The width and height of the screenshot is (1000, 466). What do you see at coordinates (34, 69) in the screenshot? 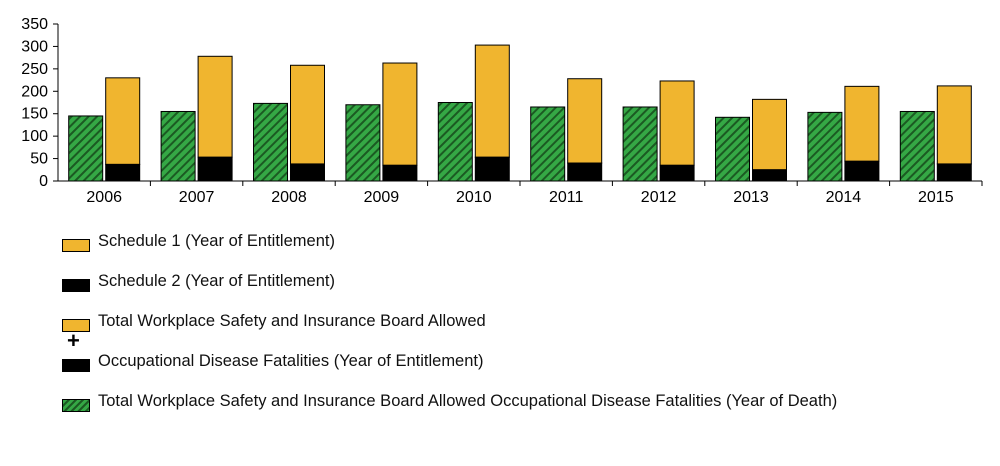
I see `y-tick-label: 250` at bounding box center [34, 69].